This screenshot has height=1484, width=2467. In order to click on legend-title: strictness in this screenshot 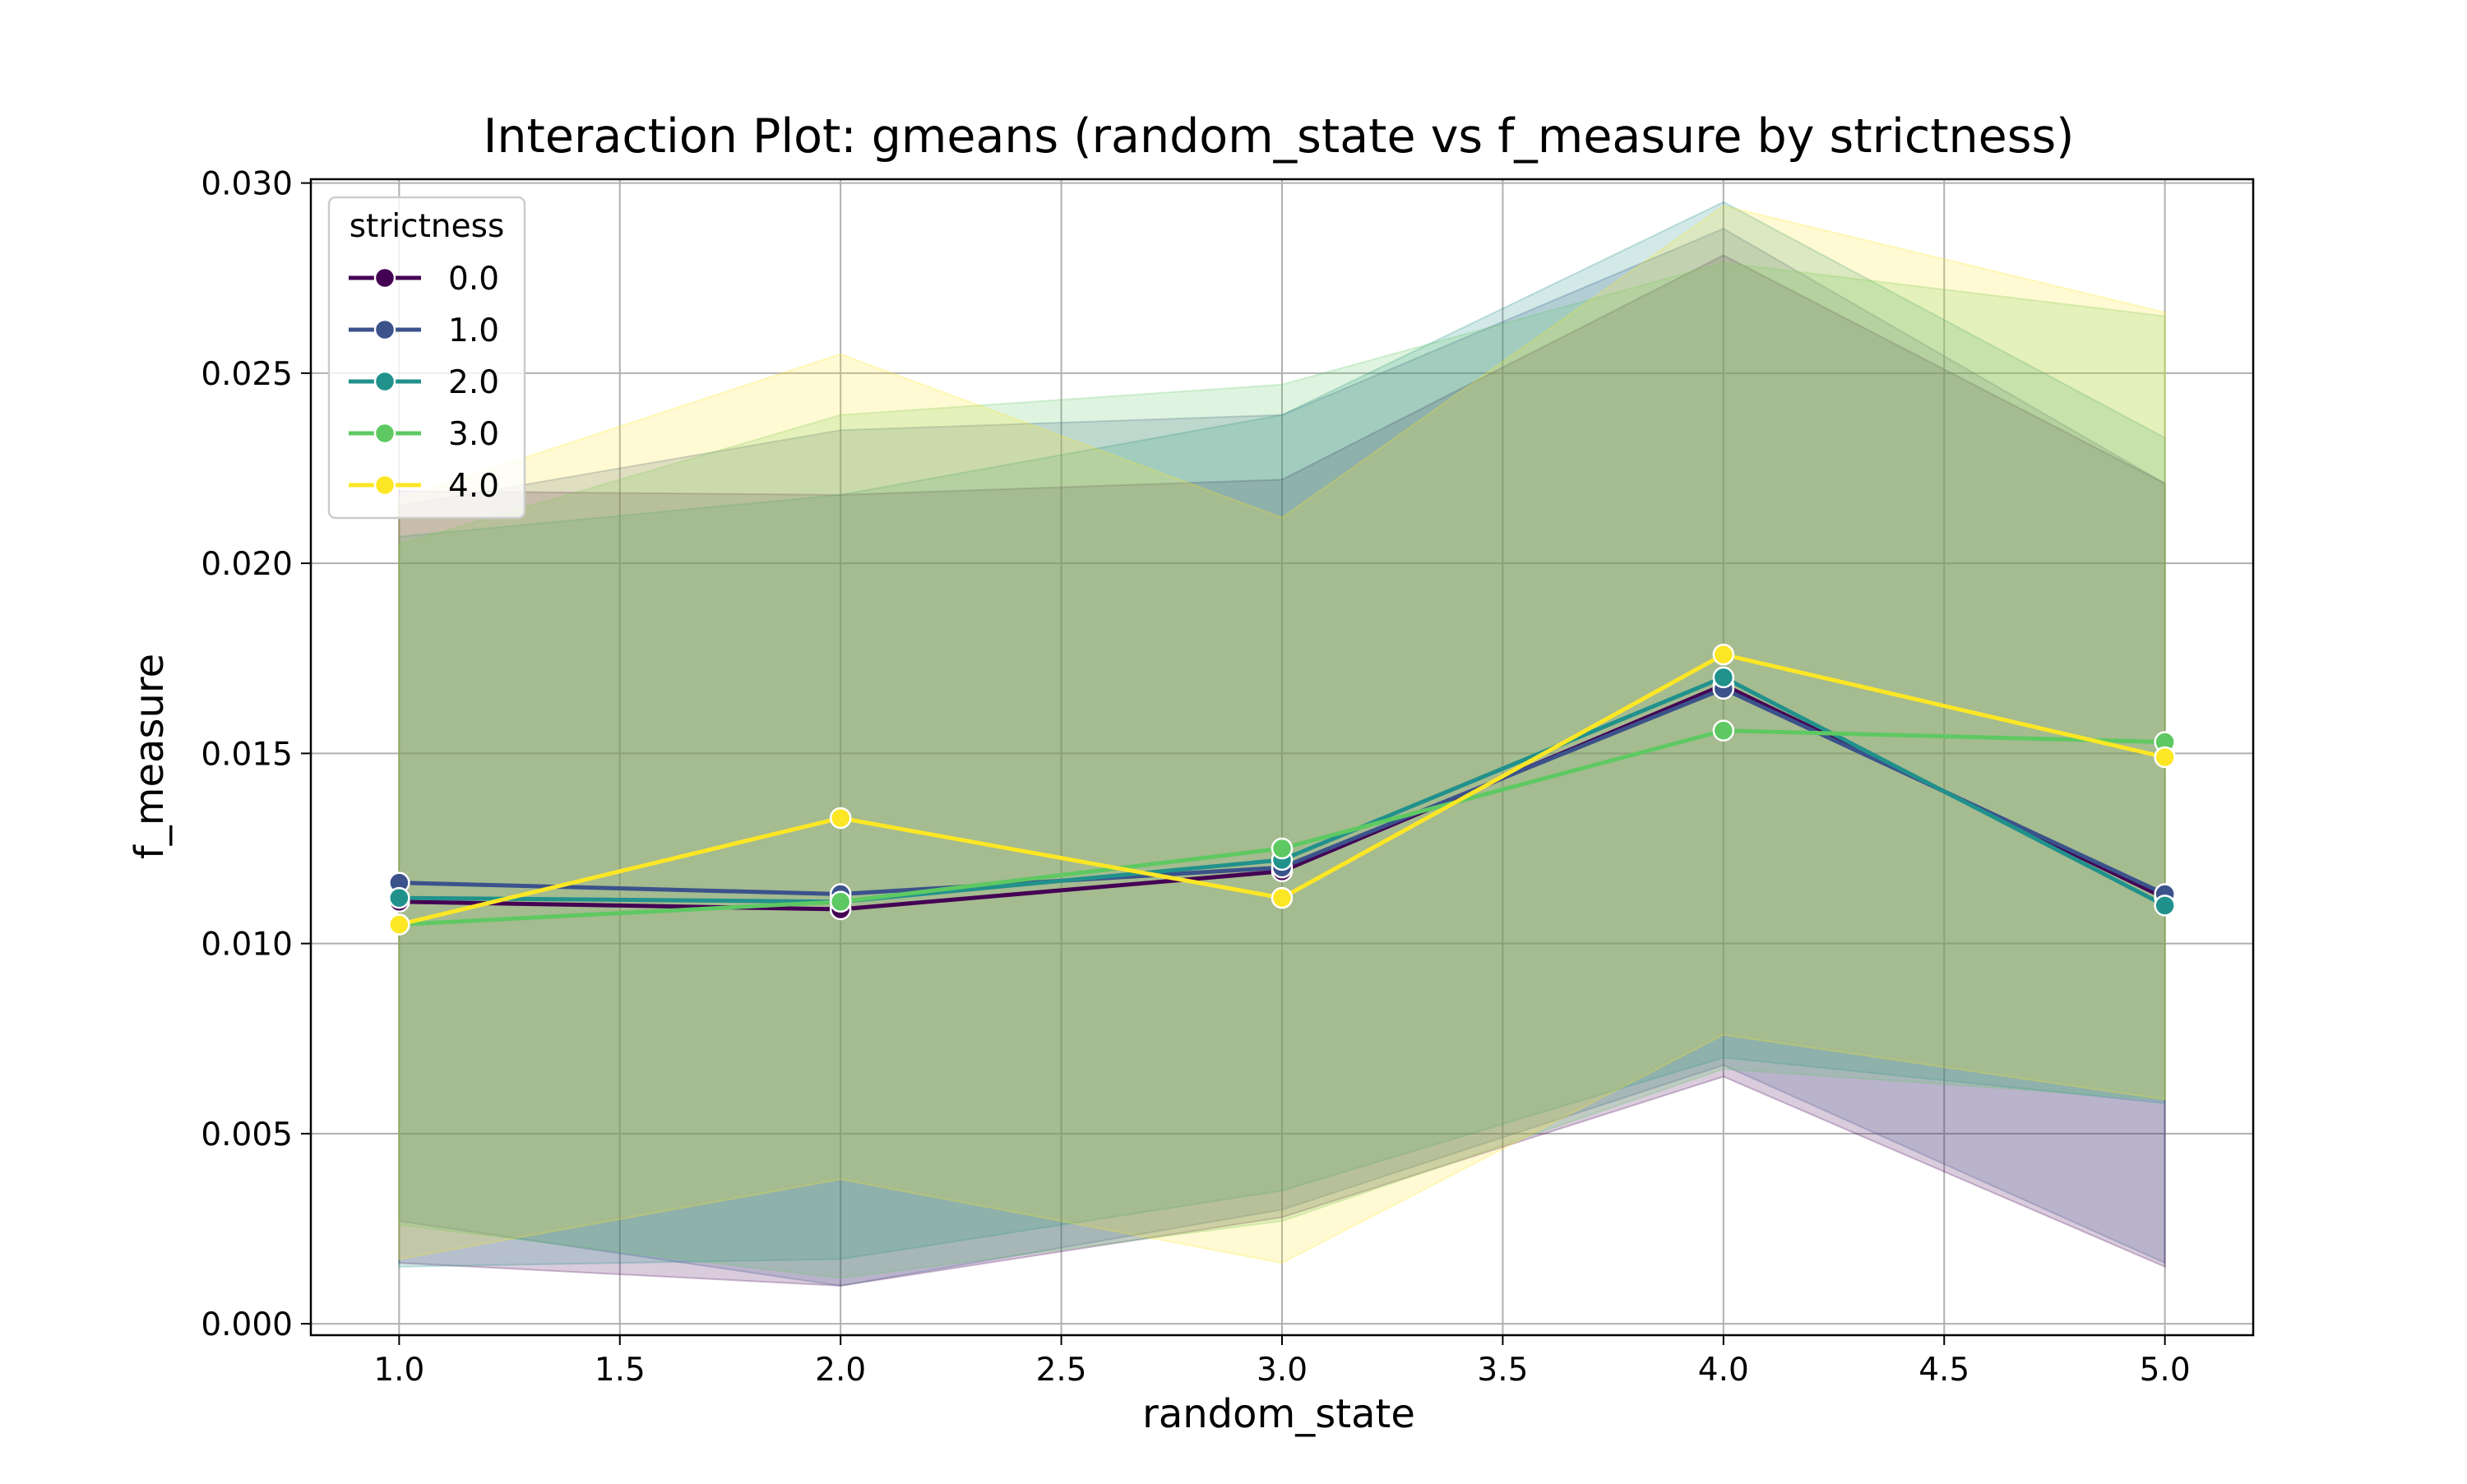, I will do `click(427, 227)`.